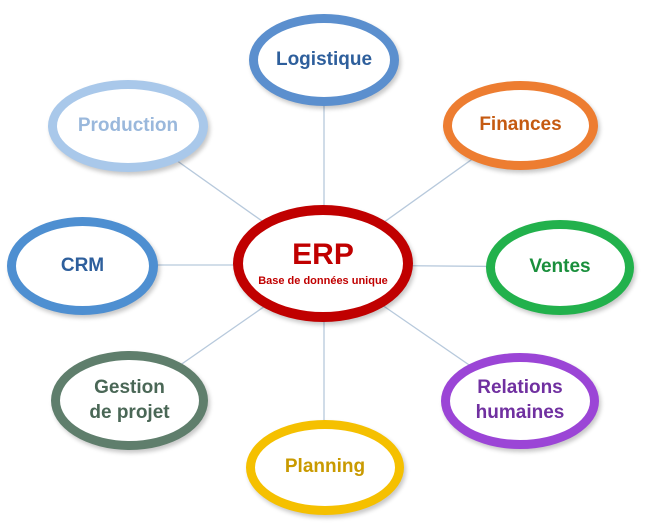  Describe the element at coordinates (520, 401) in the screenshot. I see `node-relations-humaines: Relations humaines` at that location.